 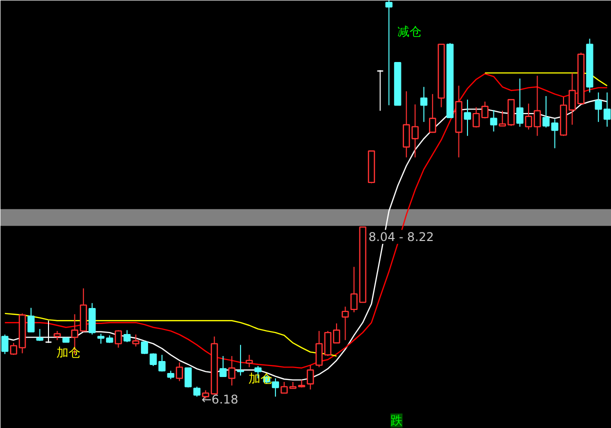 I want to click on band-label: 8.04 - 8.22, so click(x=401, y=237).